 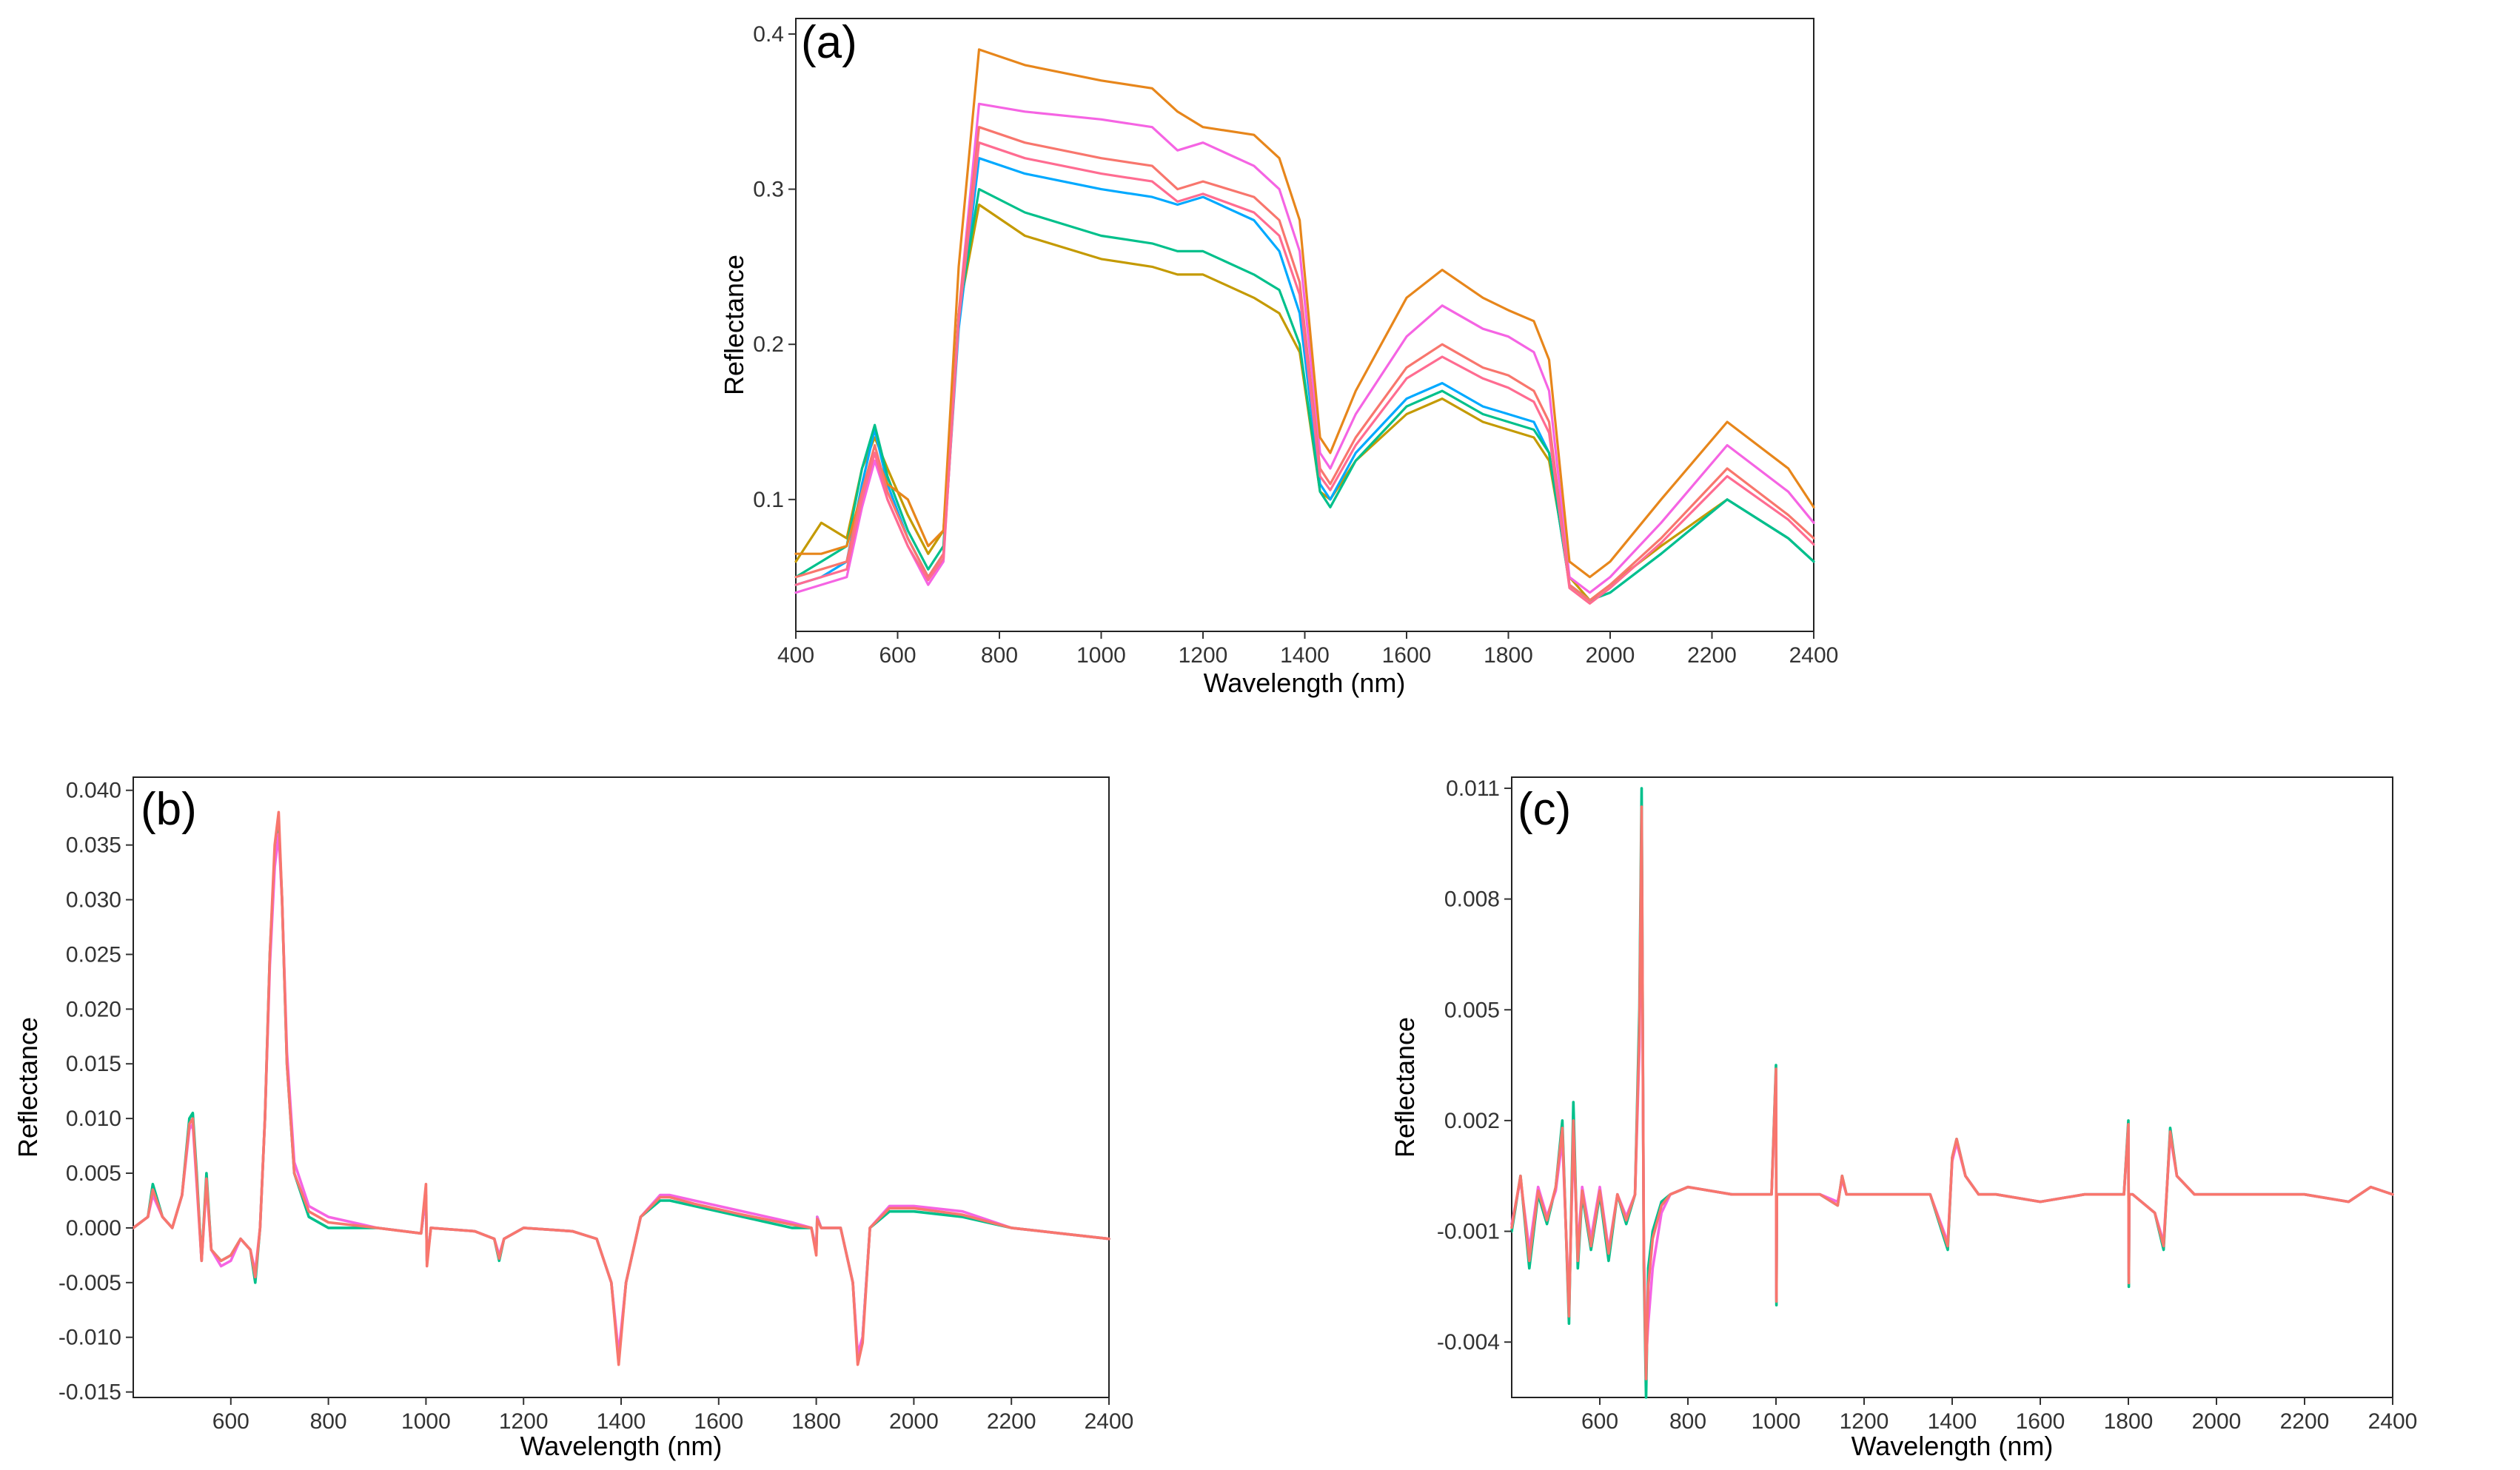 What do you see at coordinates (94, 1009) in the screenshot?
I see `panel-b-y-tick-label: 0.020` at bounding box center [94, 1009].